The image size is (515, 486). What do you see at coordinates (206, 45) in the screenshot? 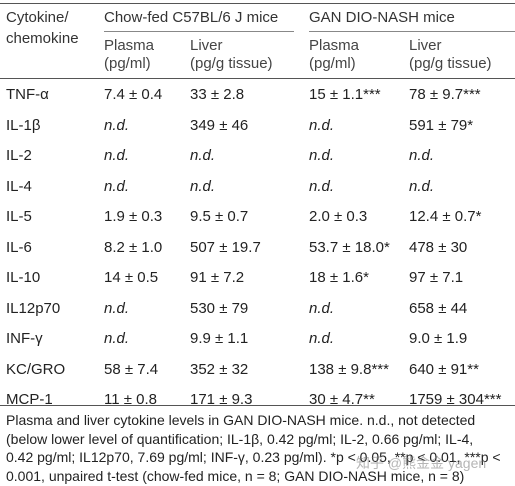
I see `header-chow-liver: Liver` at bounding box center [206, 45].